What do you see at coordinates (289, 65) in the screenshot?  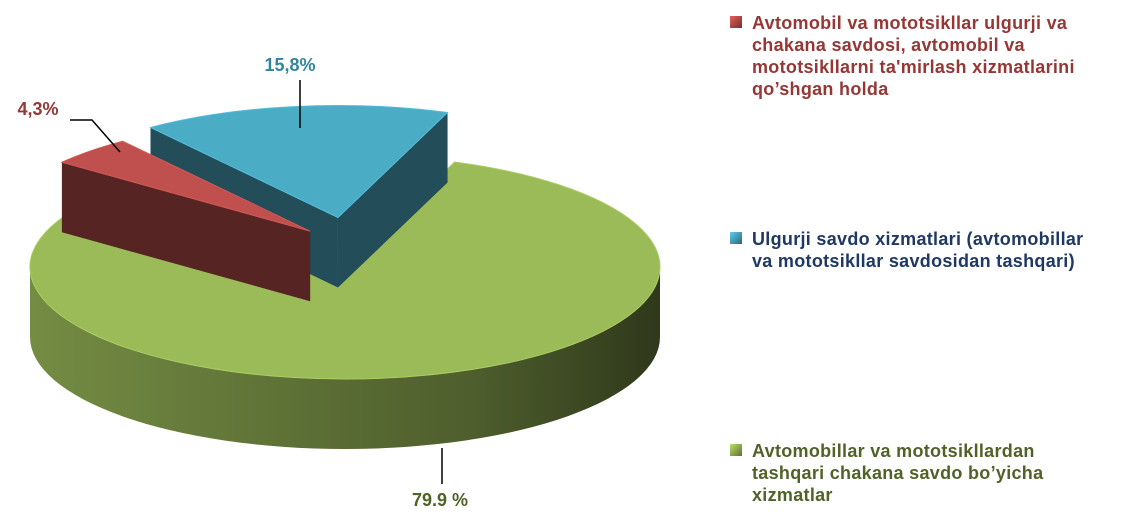 I see `data-label: 15,8%` at bounding box center [289, 65].